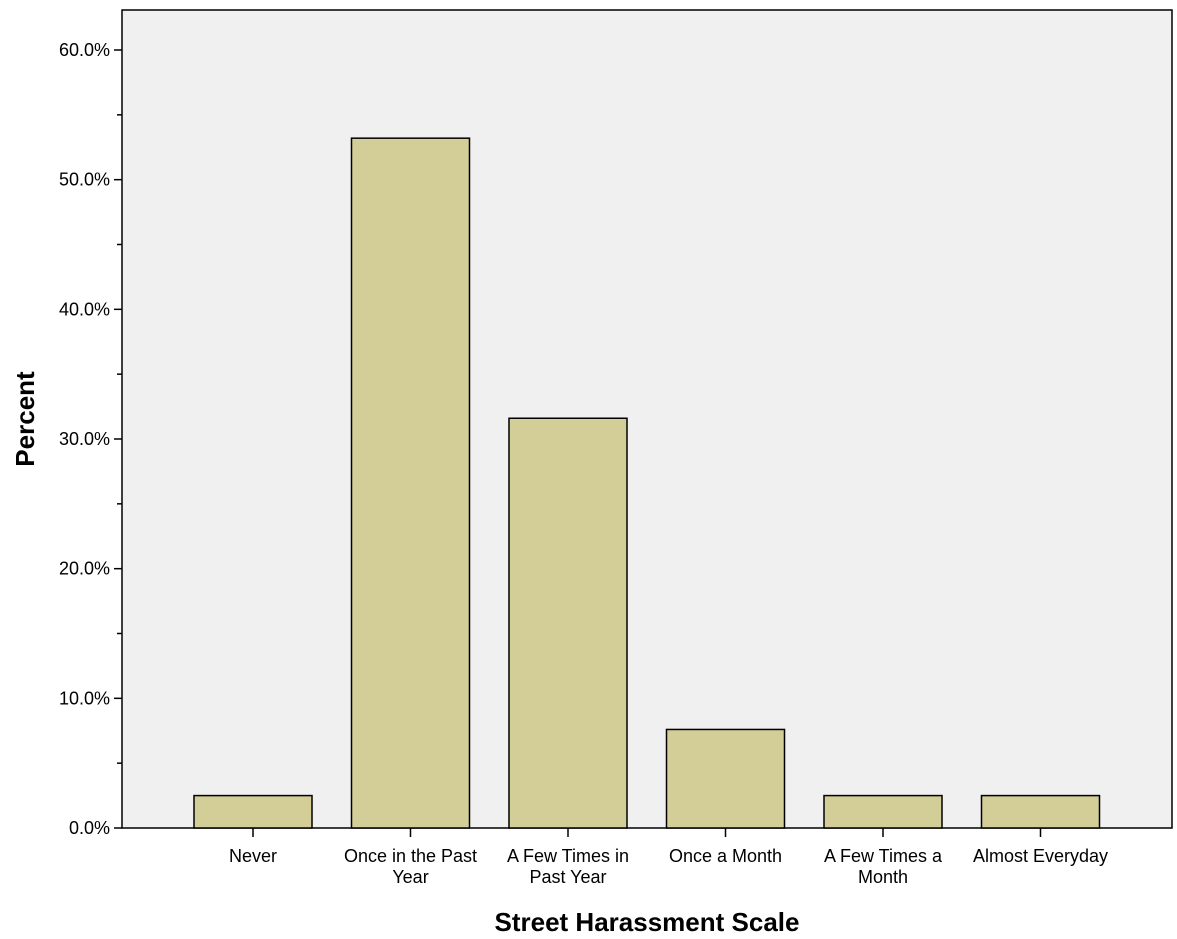 The height and width of the screenshot is (939, 1177). What do you see at coordinates (410, 877) in the screenshot?
I see `x-tick-label-line: Year` at bounding box center [410, 877].